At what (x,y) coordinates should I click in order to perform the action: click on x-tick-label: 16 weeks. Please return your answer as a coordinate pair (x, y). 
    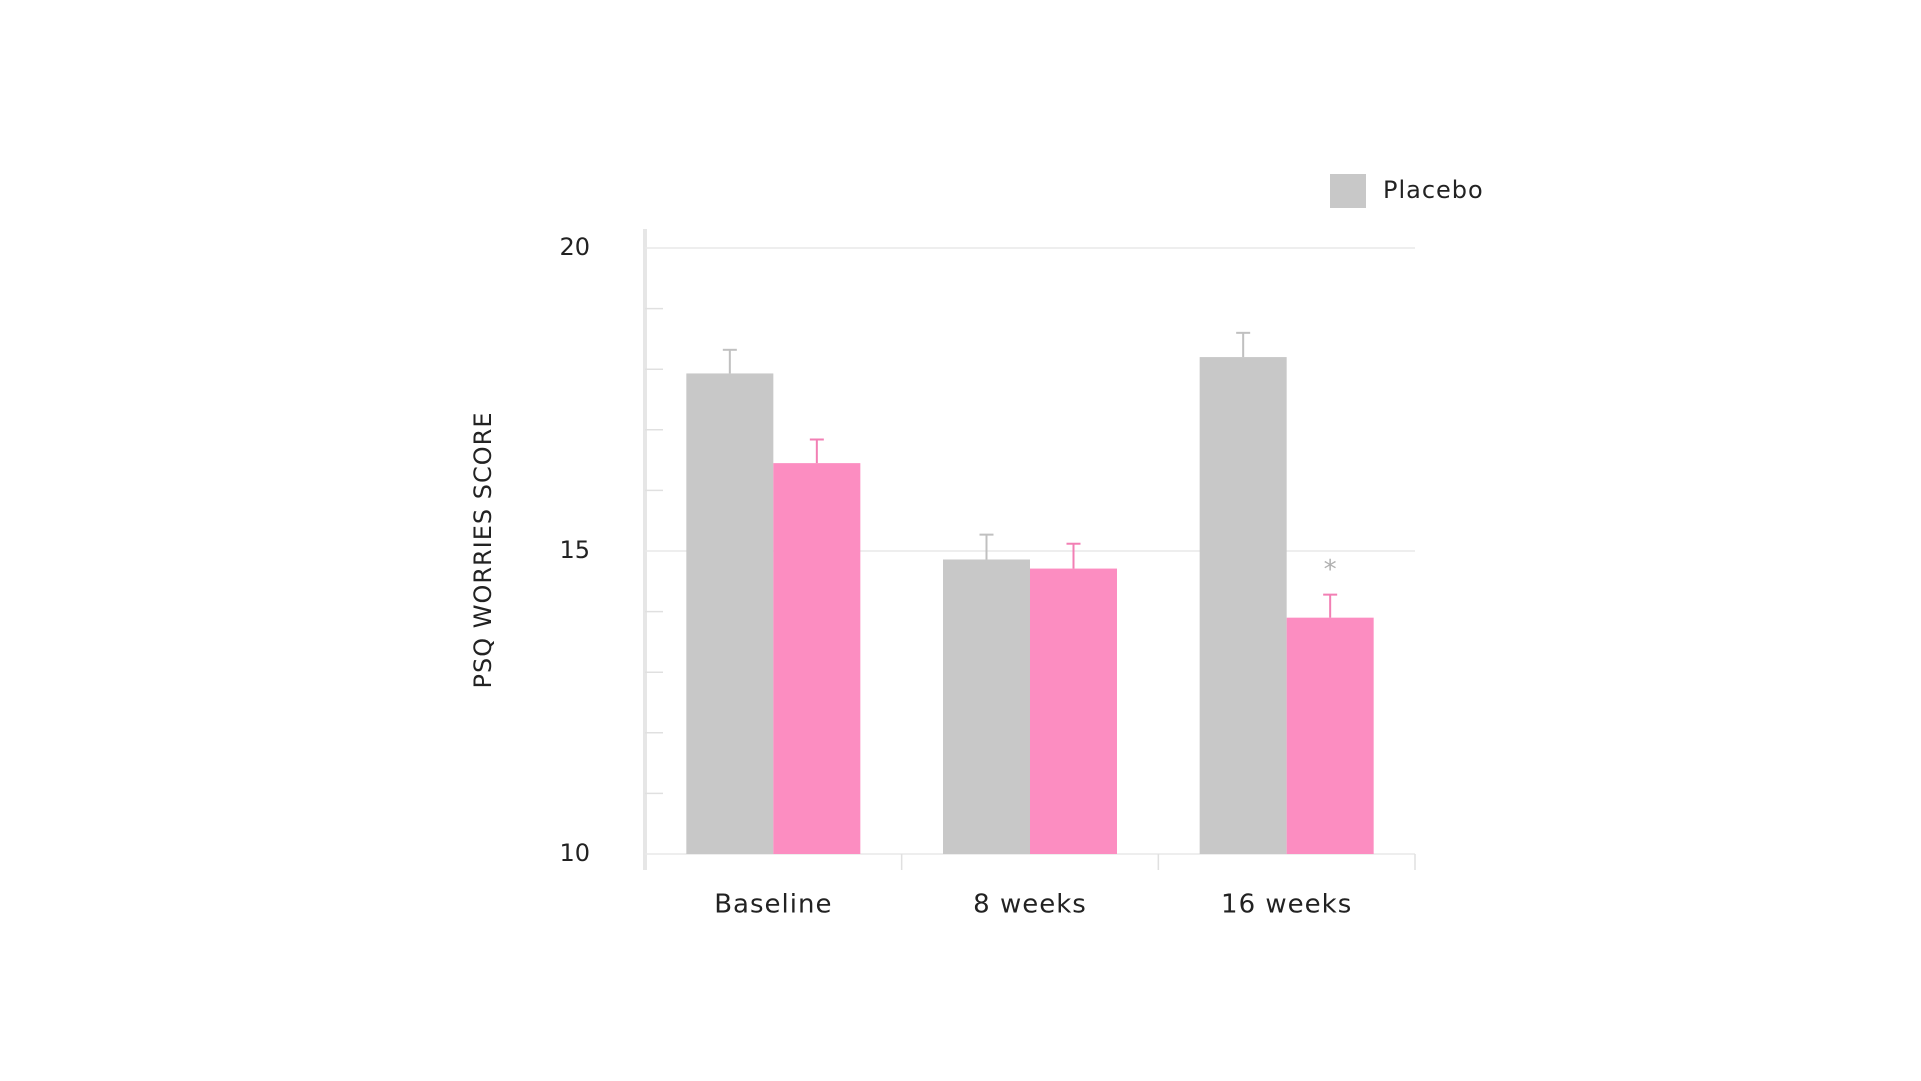
    Looking at the image, I should click on (1286, 905).